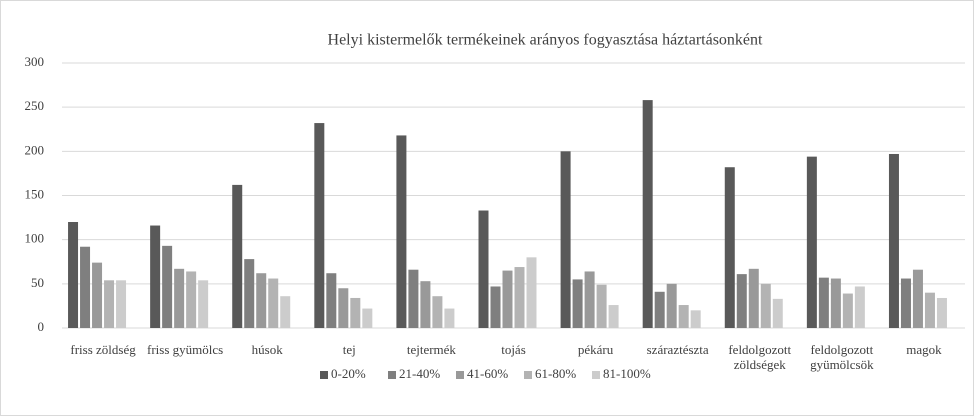  Describe the element at coordinates (267, 349) in the screenshot. I see `x-tick-label: húsok` at that location.